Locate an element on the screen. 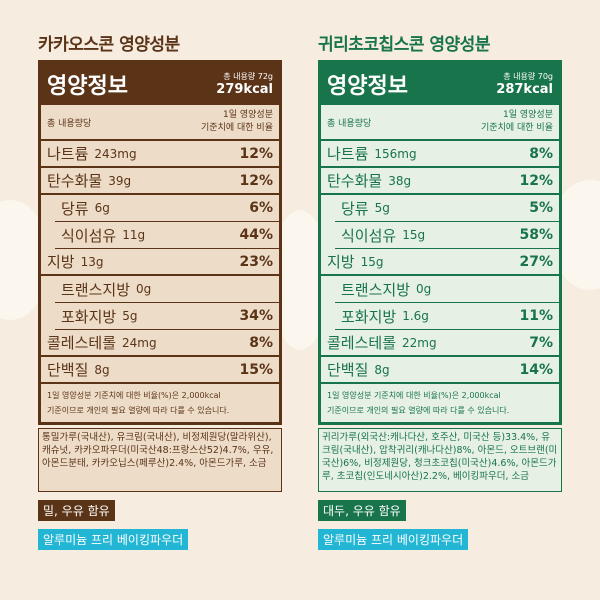 The width and height of the screenshot is (600, 600). nutrient-amount: 22mg is located at coordinates (419, 342).